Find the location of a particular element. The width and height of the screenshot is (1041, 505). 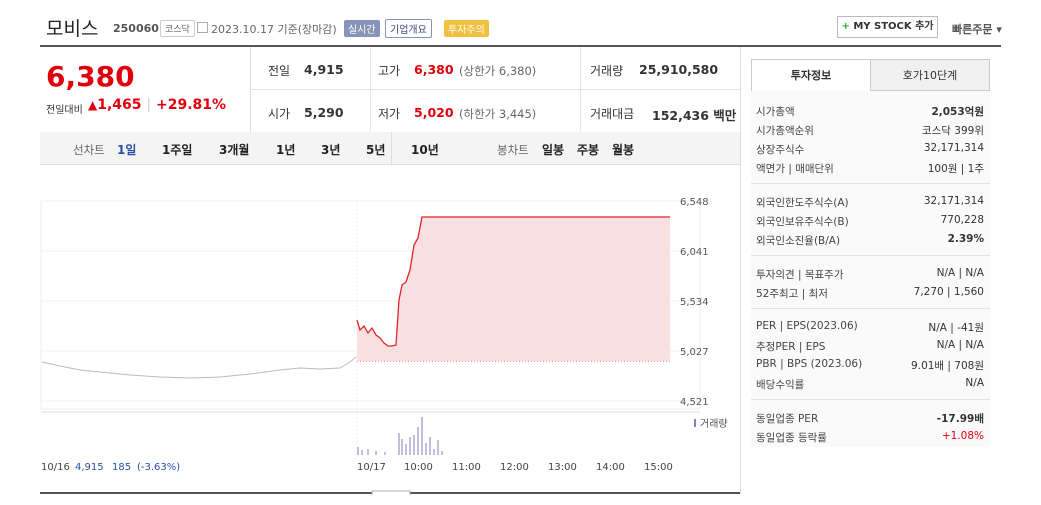

change-label: 전일대비 is located at coordinates (64, 110).